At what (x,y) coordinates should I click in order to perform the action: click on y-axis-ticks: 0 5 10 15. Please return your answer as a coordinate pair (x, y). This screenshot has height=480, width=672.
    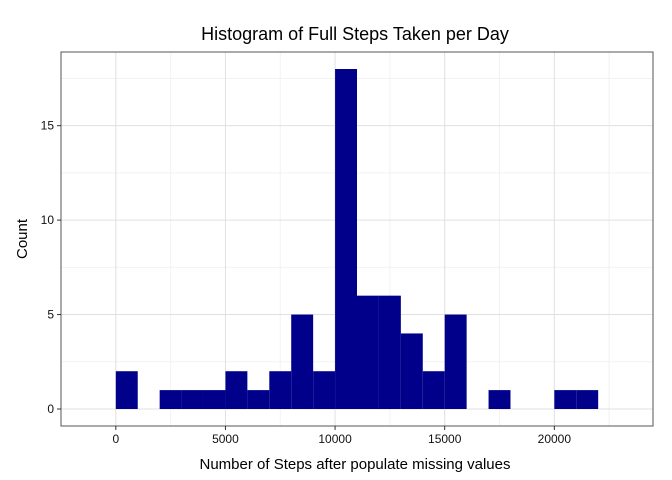
    Looking at the image, I should click on (51, 267).